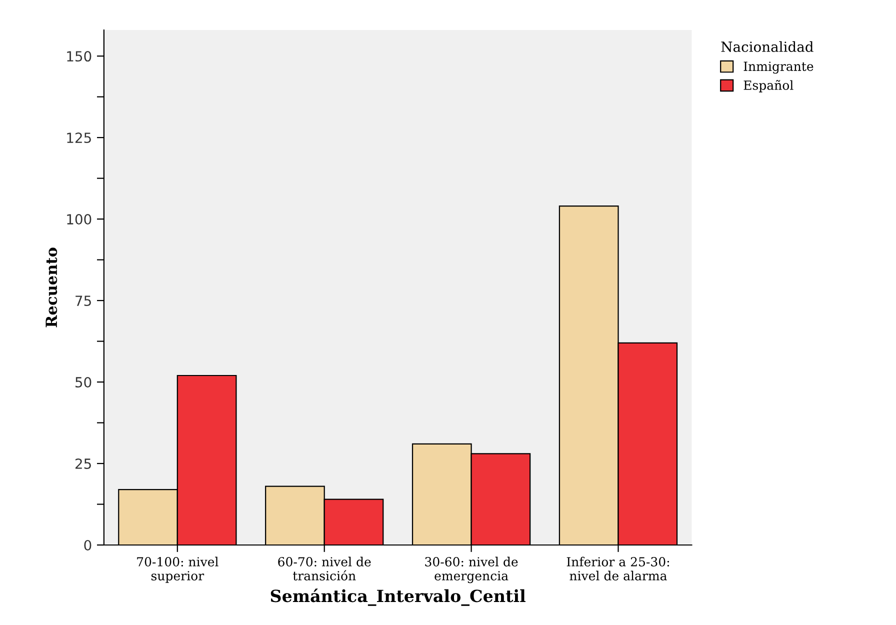 Image resolution: width=896 pixels, height=625 pixels. What do you see at coordinates (52, 288) in the screenshot?
I see `y-axis-title: Recuento` at bounding box center [52, 288].